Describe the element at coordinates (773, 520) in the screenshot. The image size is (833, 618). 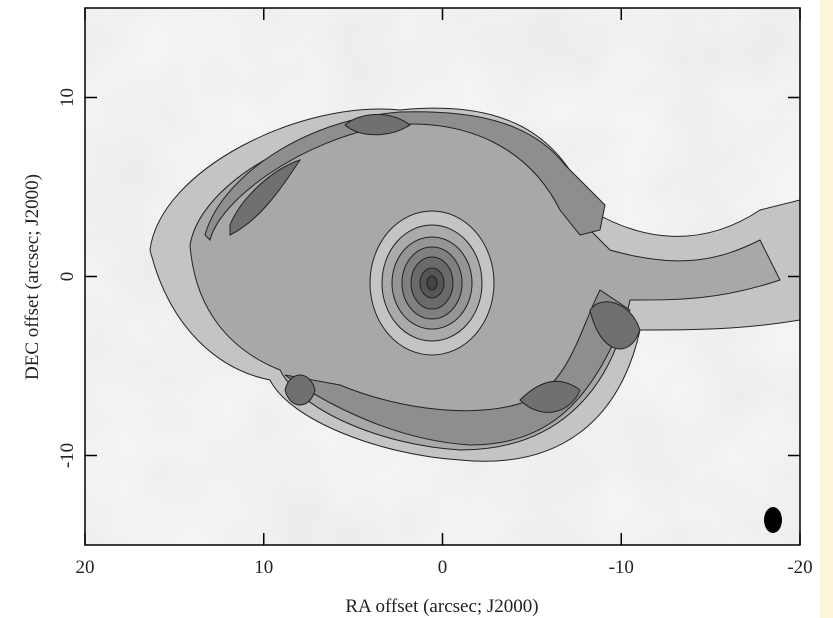
I see `beam` at that location.